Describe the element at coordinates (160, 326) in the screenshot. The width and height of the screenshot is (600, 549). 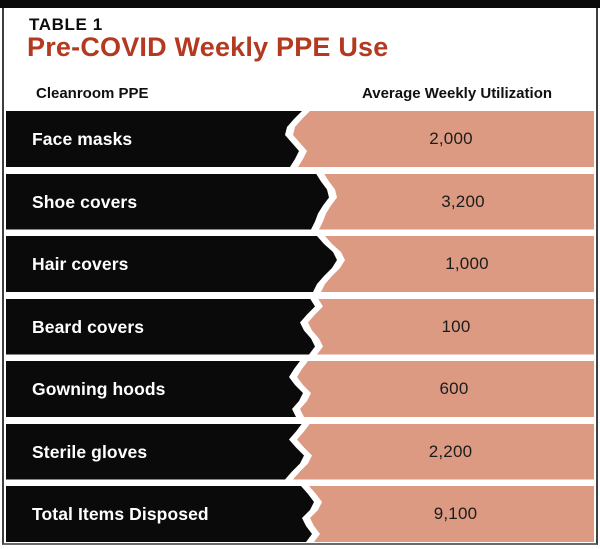
I see `ppe-label-bar: Beard covers` at that location.